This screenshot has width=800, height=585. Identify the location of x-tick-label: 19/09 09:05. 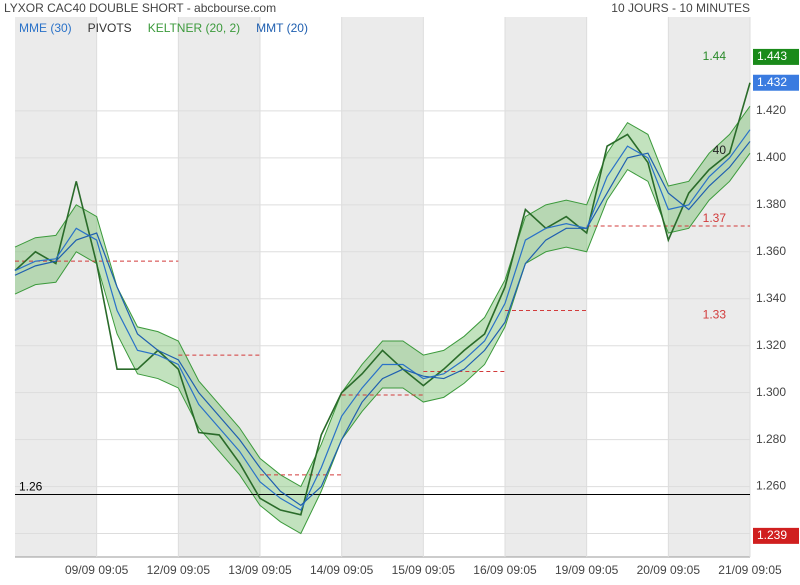
(587, 570).